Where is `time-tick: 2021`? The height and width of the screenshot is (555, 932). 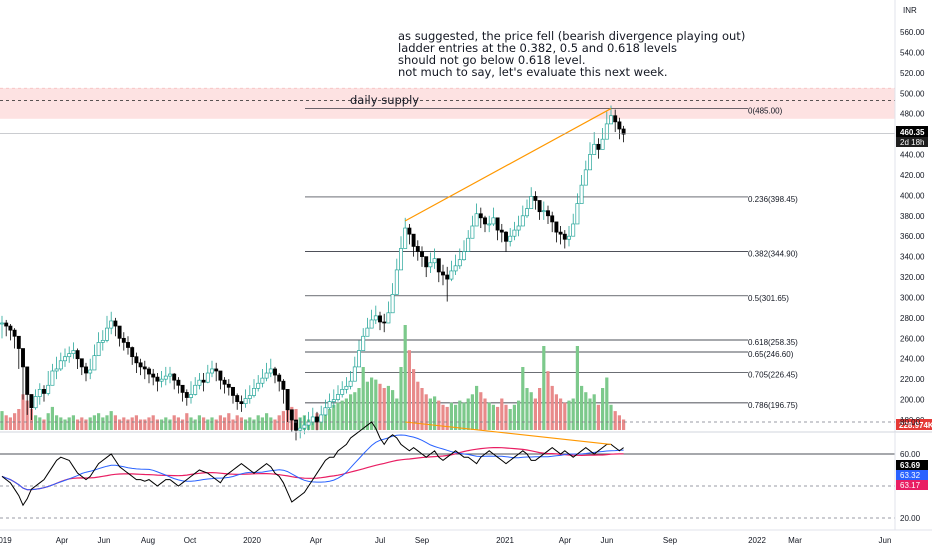
time-tick: 2021 is located at coordinates (505, 540).